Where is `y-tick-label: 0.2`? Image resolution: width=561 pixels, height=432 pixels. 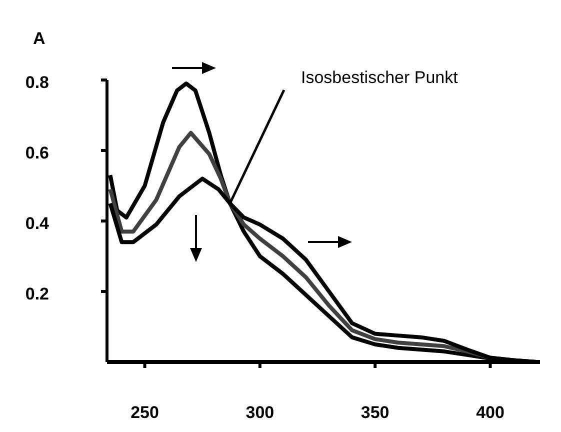
y-tick-label: 0.2 is located at coordinates (37, 294).